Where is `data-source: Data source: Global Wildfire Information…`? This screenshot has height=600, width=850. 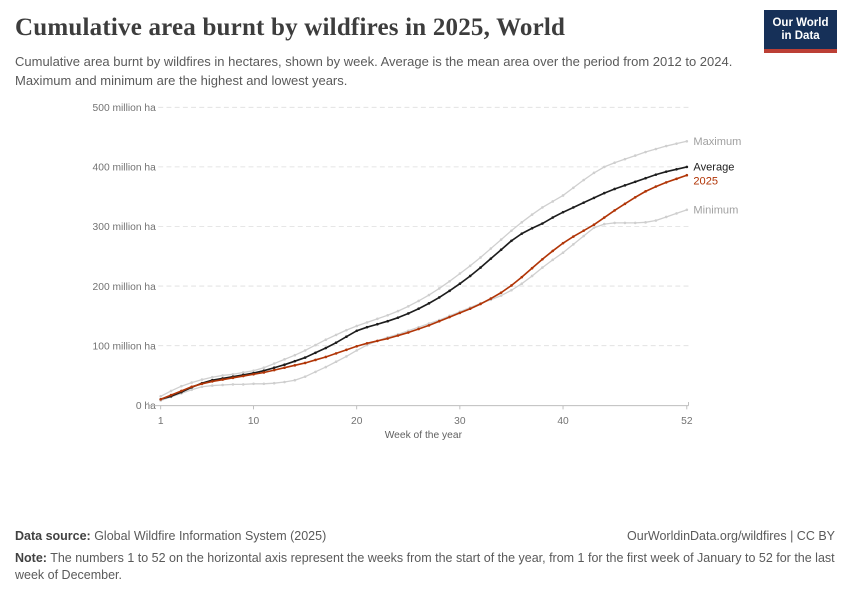 data-source: Data source: Global Wildfire Information… is located at coordinates (170, 536).